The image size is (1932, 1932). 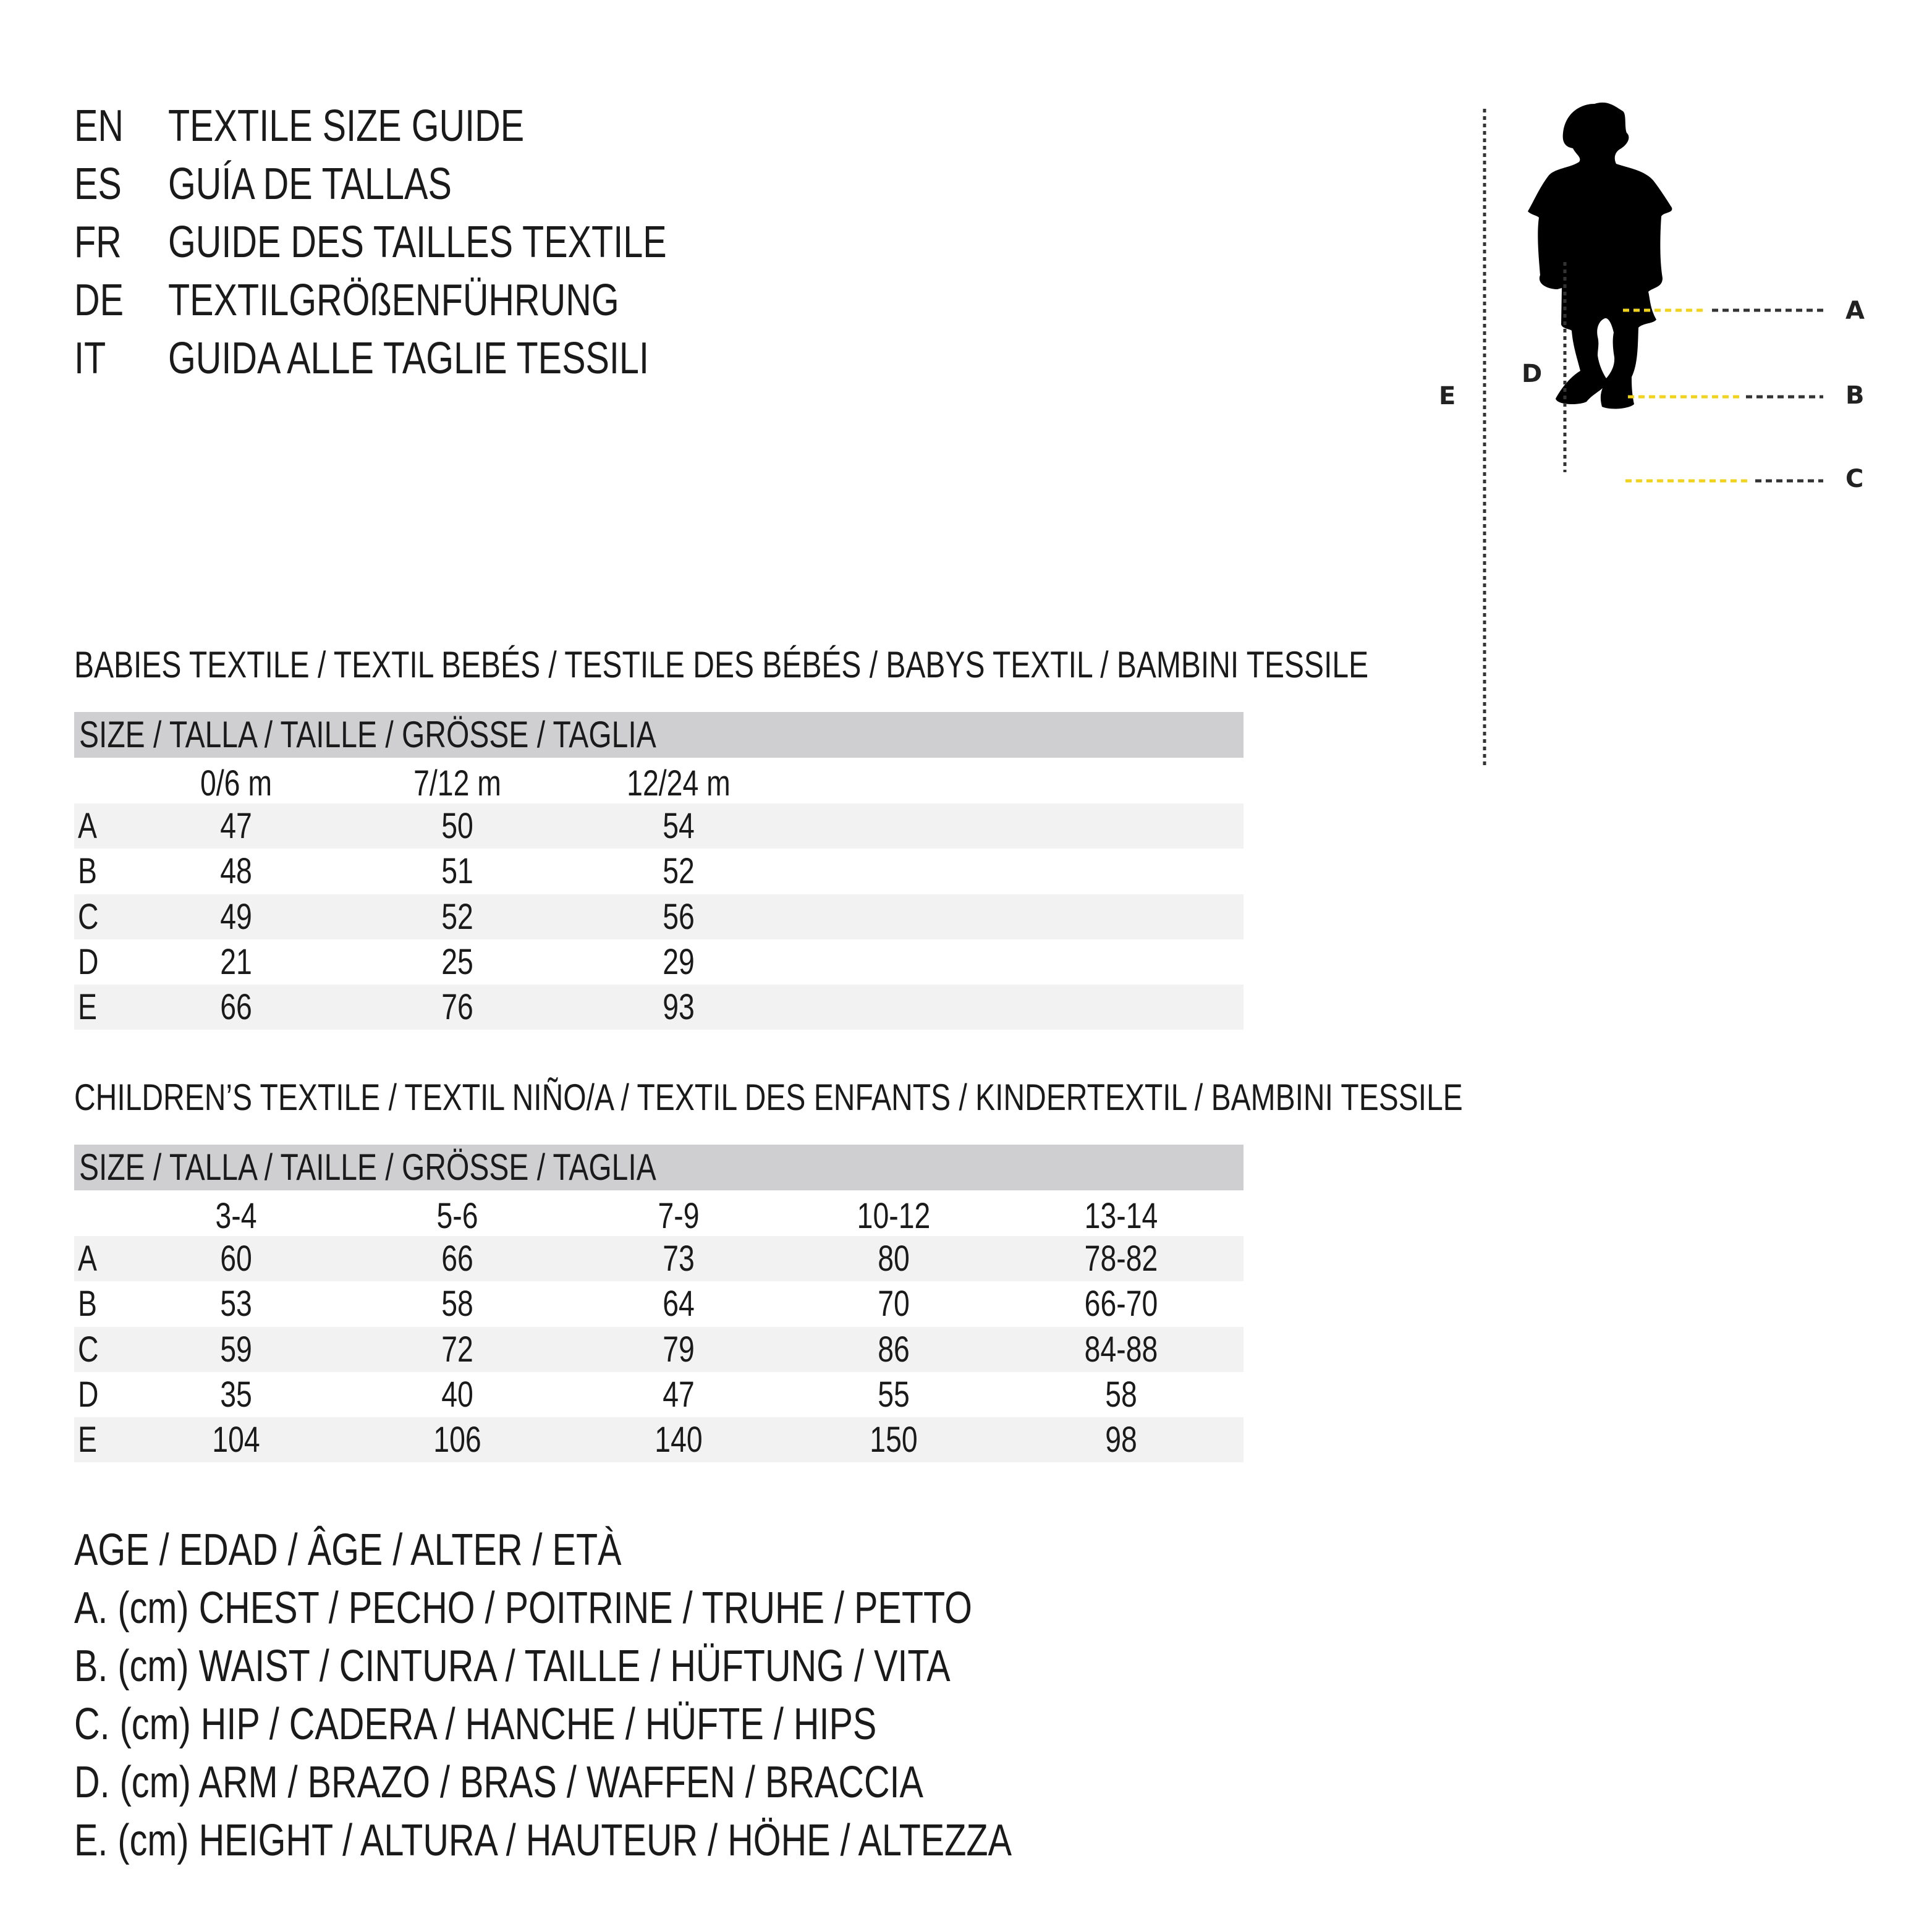 What do you see at coordinates (236, 871) in the screenshot?
I see `table-cell: 48` at bounding box center [236, 871].